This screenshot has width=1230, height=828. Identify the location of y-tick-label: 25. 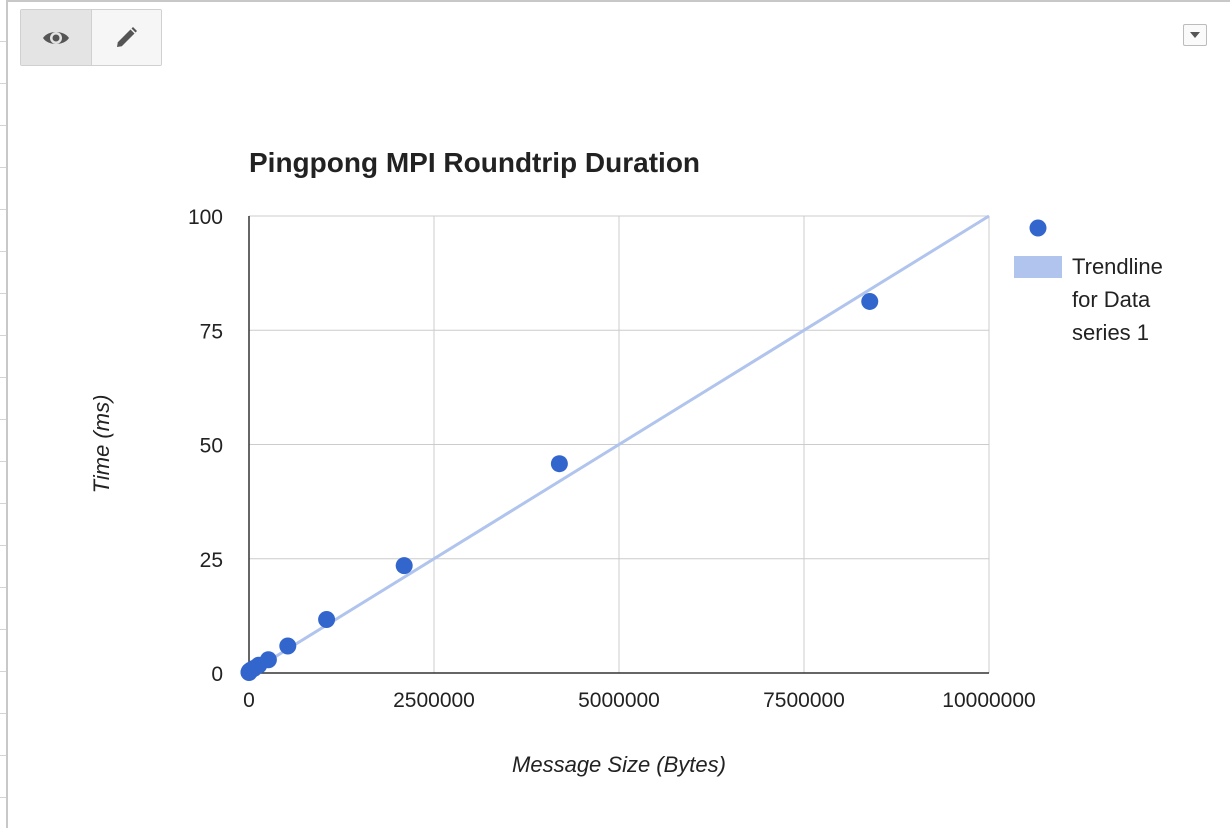
(211, 560).